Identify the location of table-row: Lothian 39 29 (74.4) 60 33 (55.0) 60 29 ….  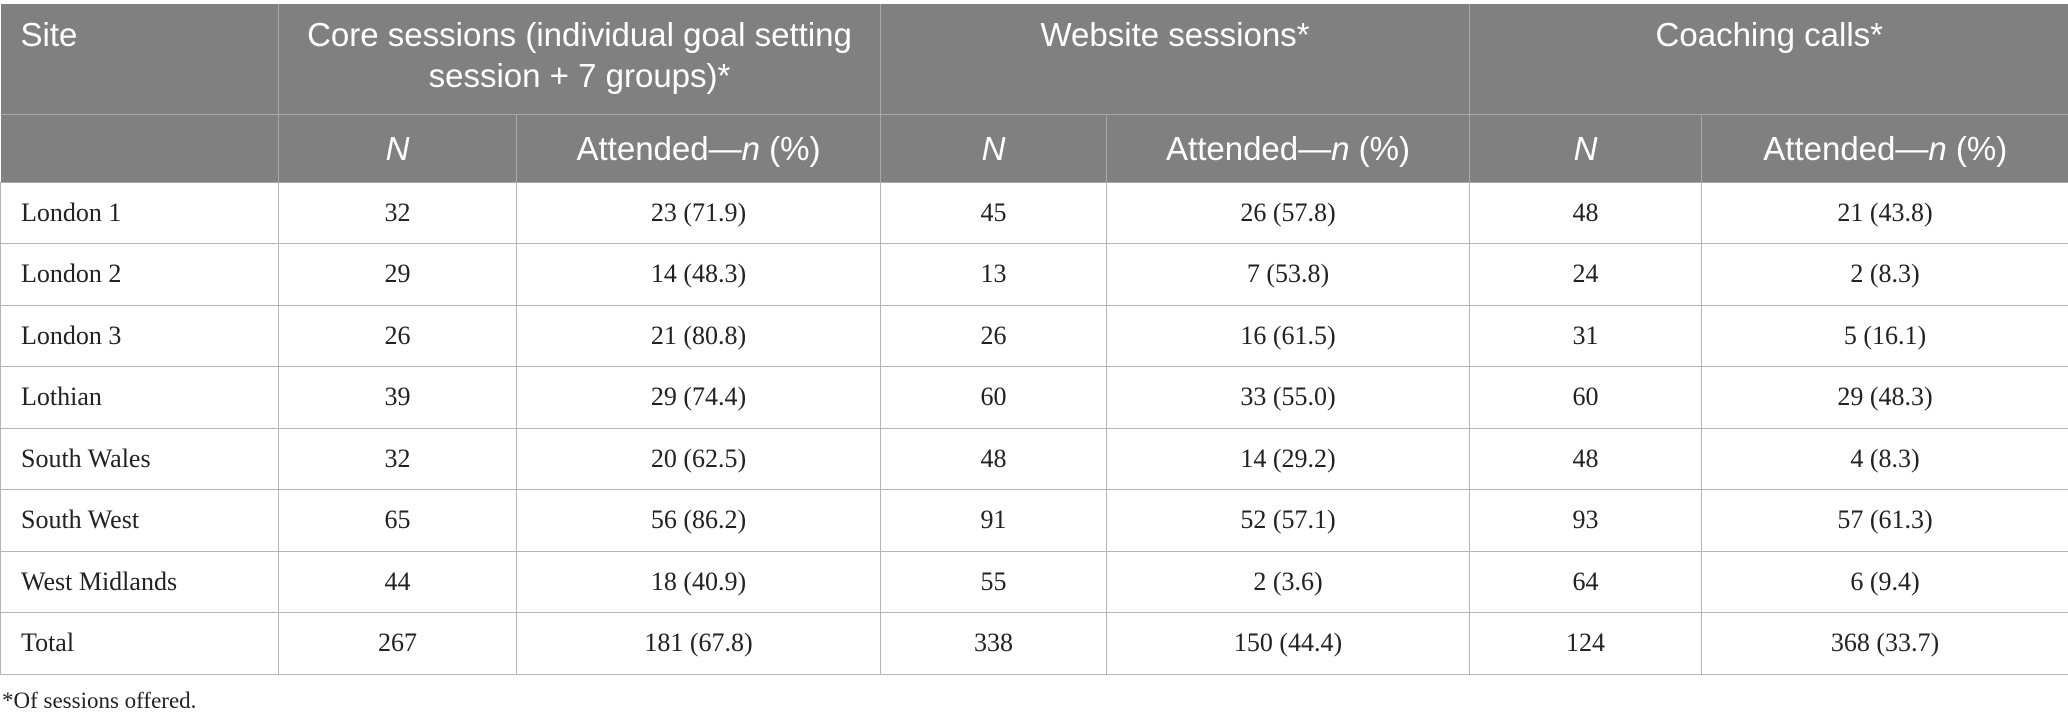
(1034, 397).